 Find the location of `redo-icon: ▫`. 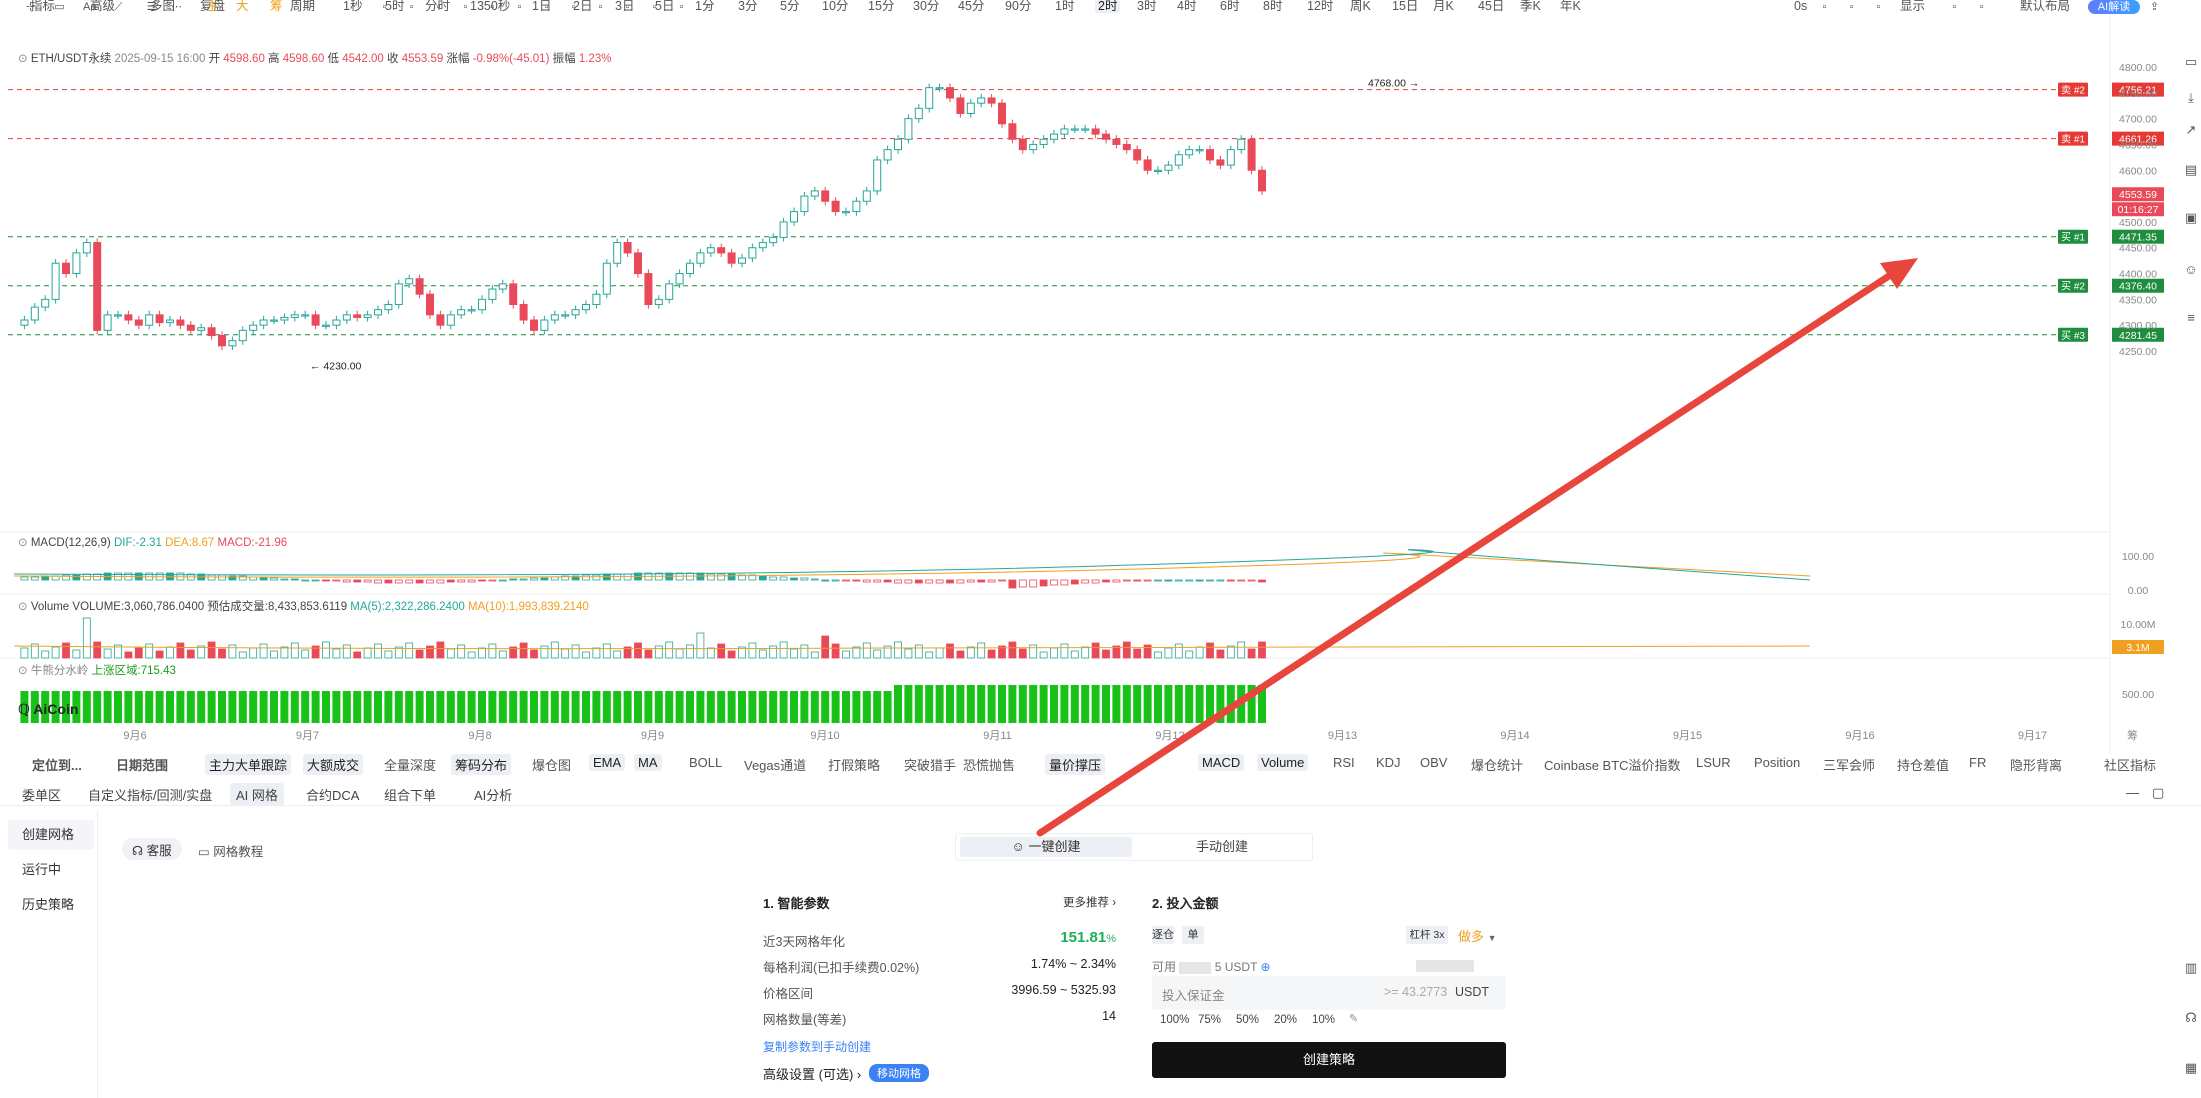

redo-icon: ▫ is located at coordinates (708, 7).